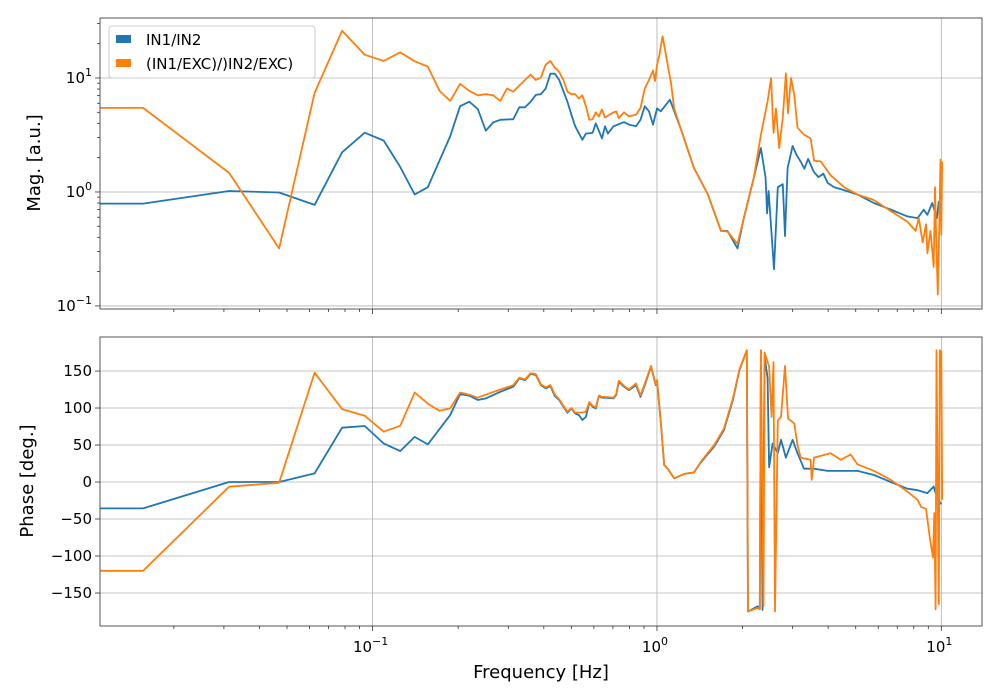 This screenshot has width=1000, height=700. What do you see at coordinates (948, 641) in the screenshot?
I see `x-tick-label-exponent: 1` at bounding box center [948, 641].